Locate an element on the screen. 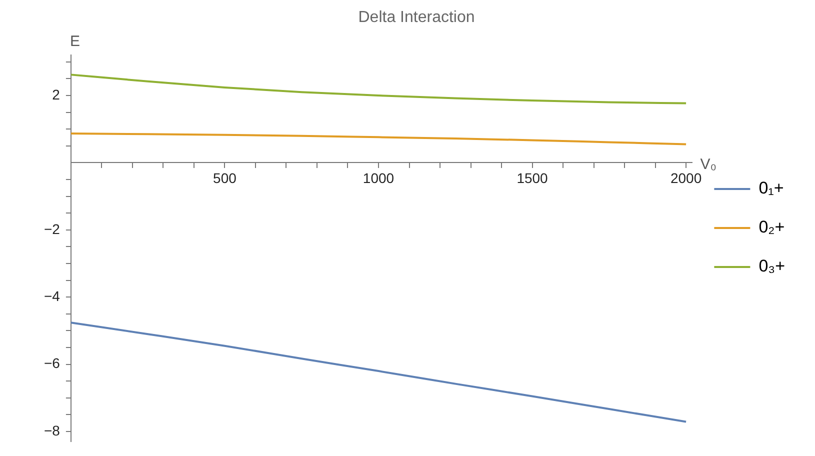  legend-label: 0₁+ is located at coordinates (771, 188).